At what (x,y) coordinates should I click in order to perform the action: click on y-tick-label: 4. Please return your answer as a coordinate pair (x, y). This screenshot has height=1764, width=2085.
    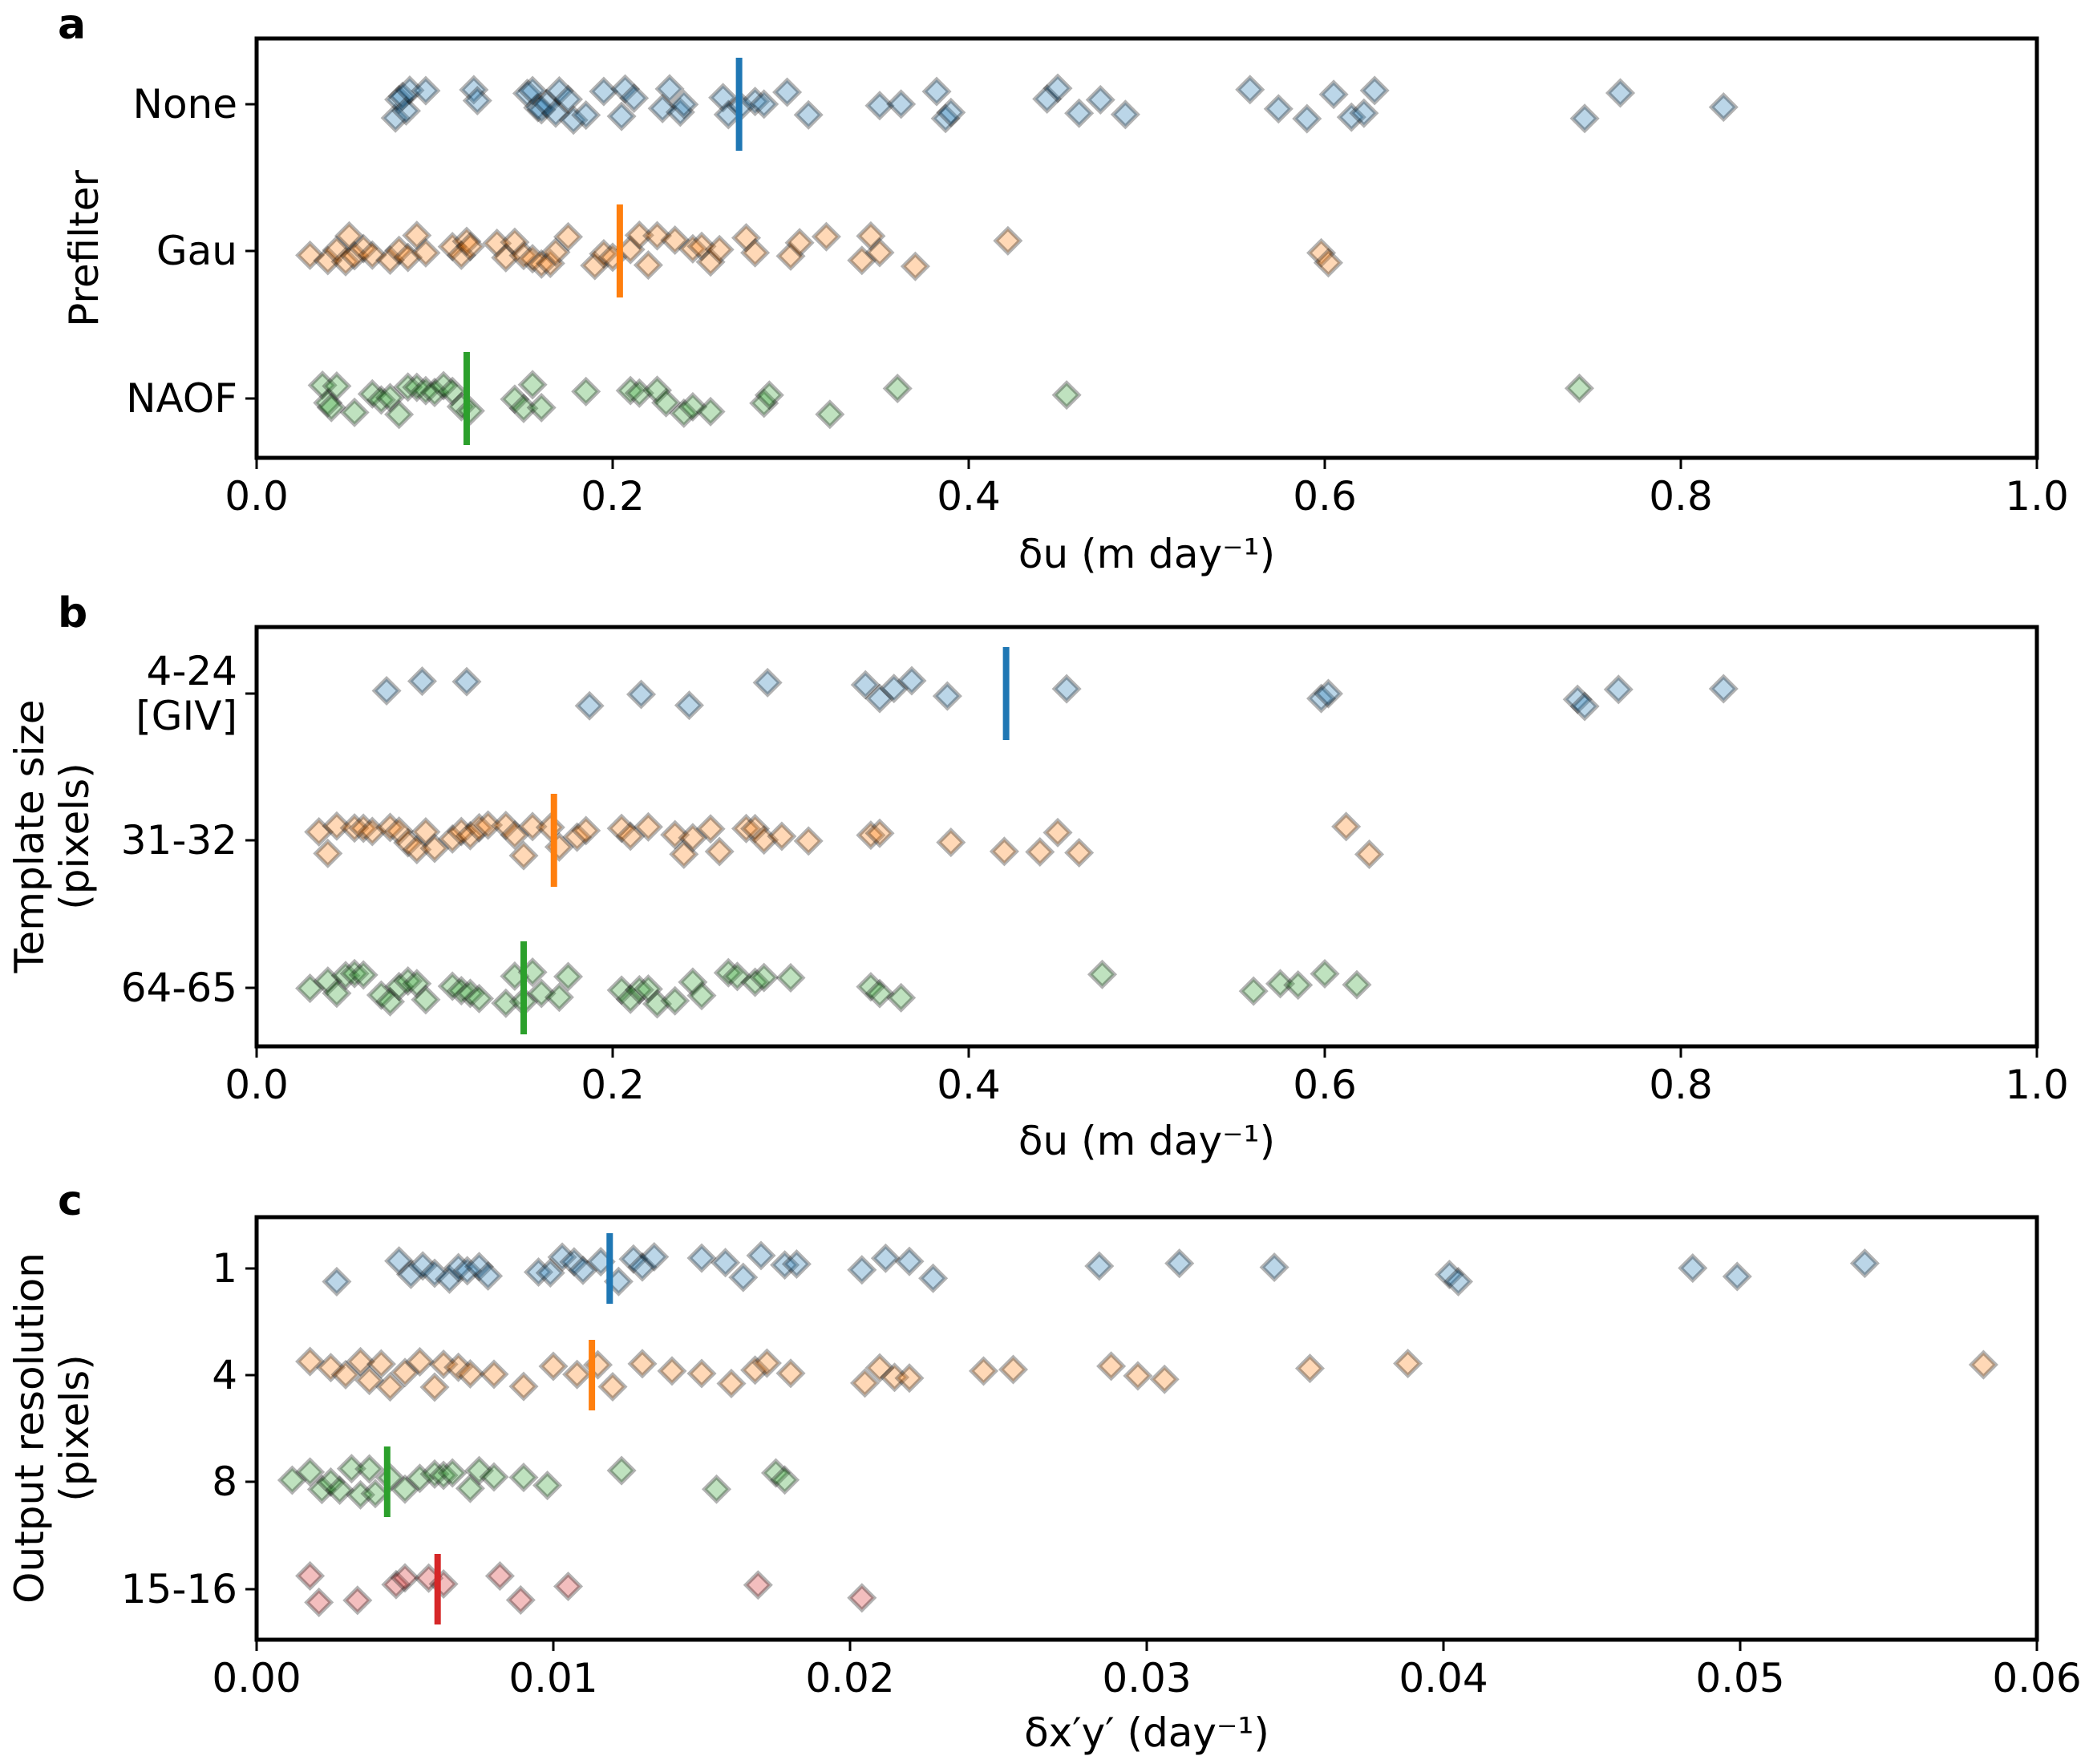
    Looking at the image, I should click on (224, 1375).